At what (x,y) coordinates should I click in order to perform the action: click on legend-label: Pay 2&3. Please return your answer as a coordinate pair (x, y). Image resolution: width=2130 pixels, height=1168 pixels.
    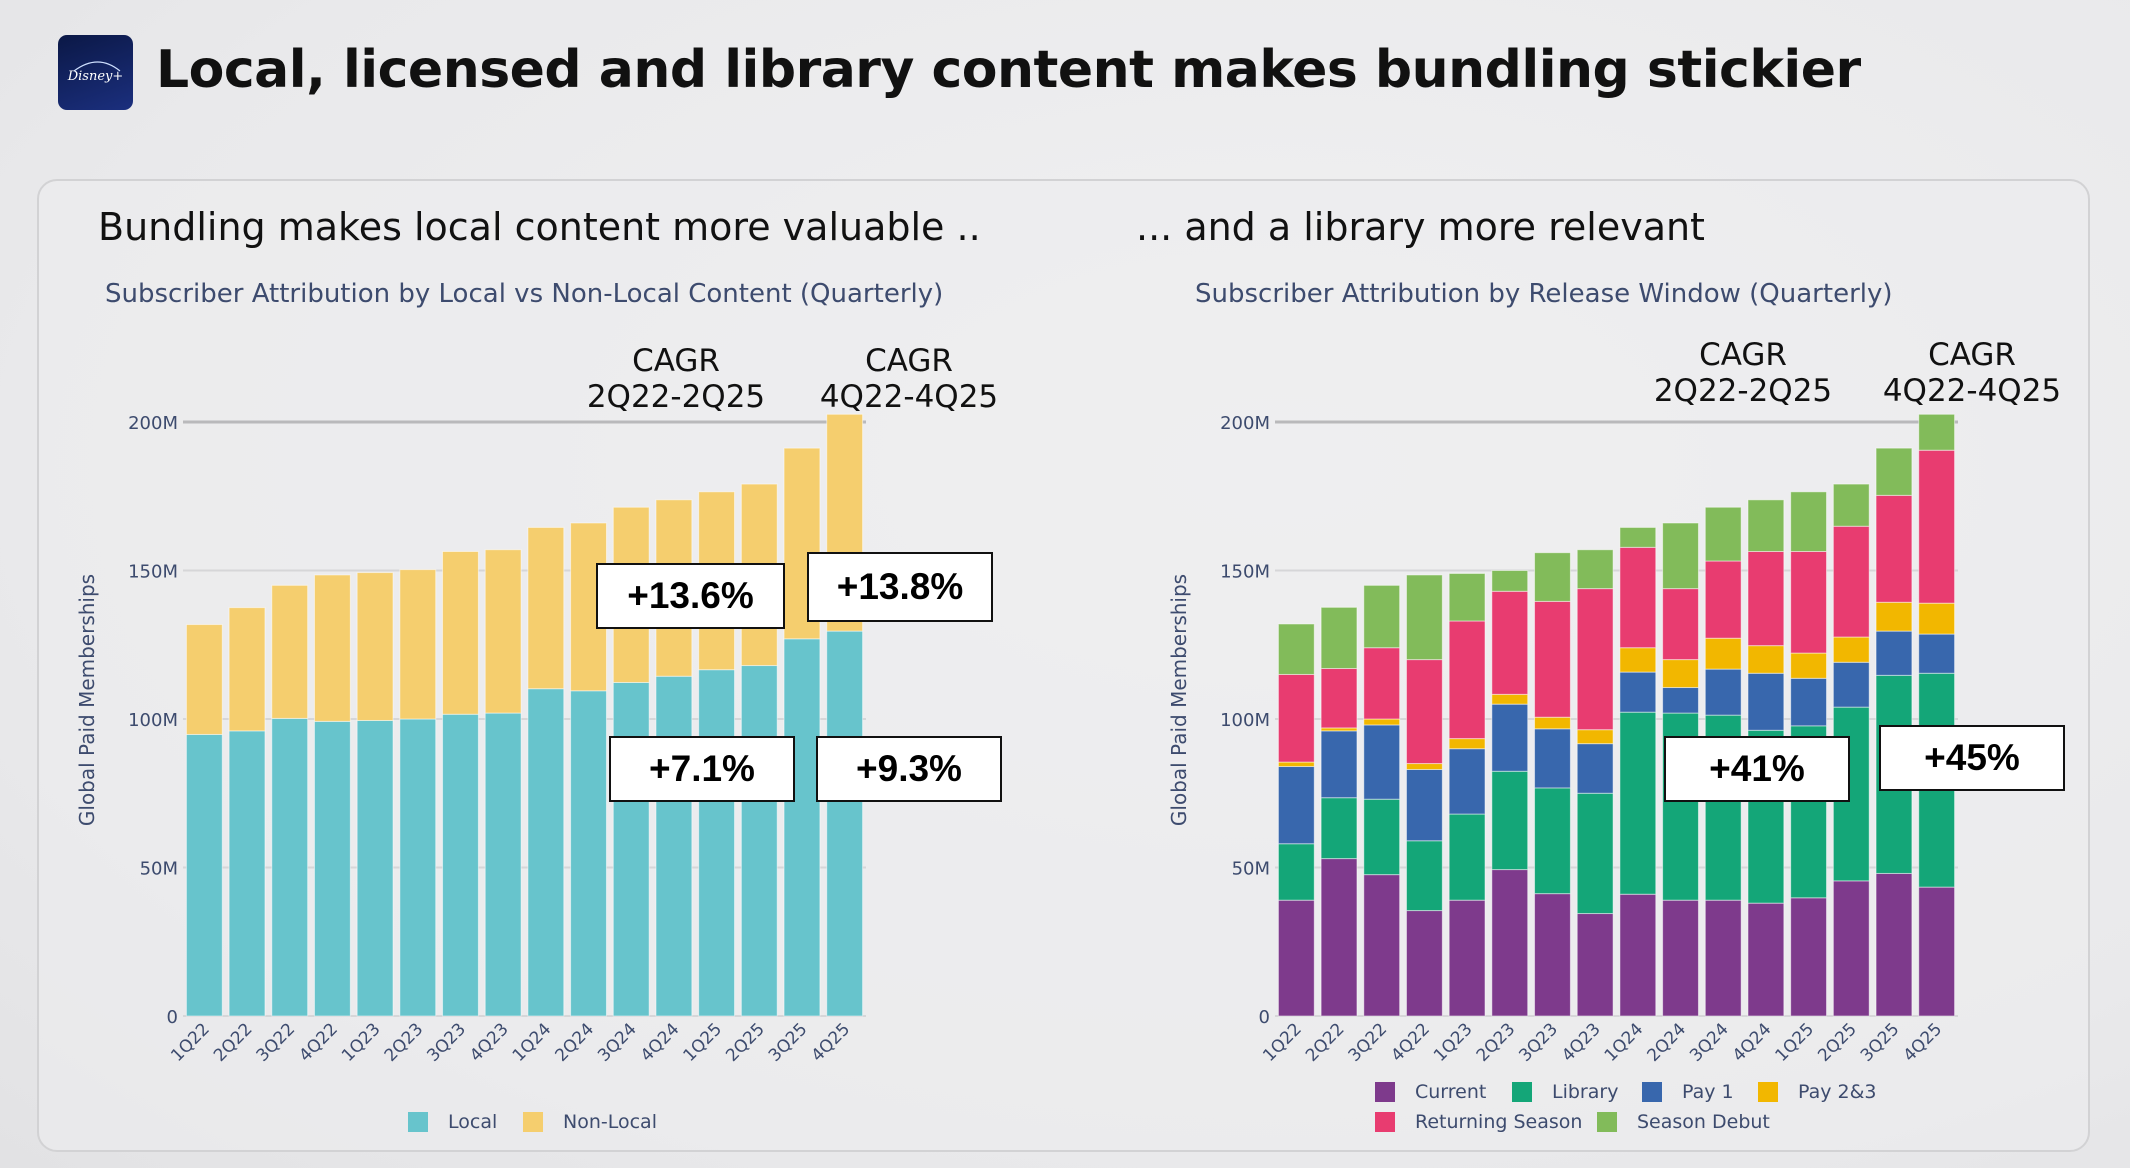
    Looking at the image, I should click on (1837, 1092).